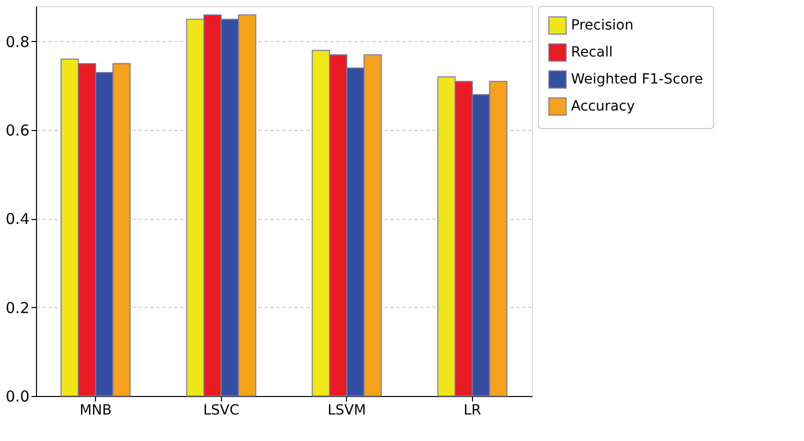 This screenshot has height=441, width=804. Describe the element at coordinates (603, 106) in the screenshot. I see `legend-label: Accuracy` at that location.